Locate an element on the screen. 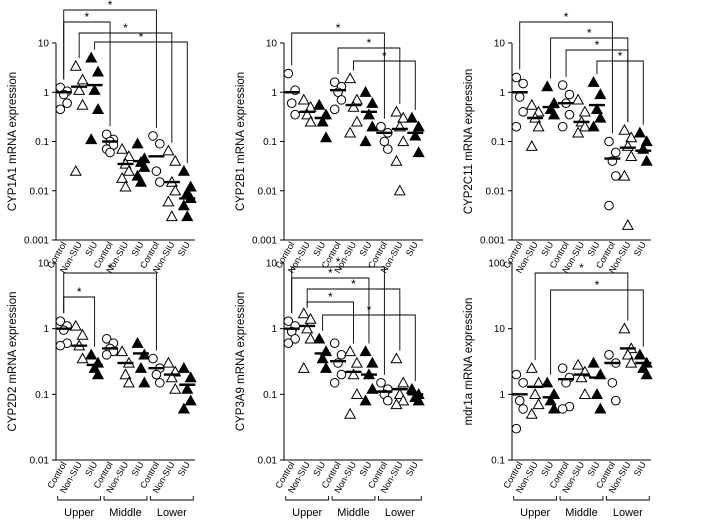 The image size is (711, 523). region-label: Middle is located at coordinates (353, 513).